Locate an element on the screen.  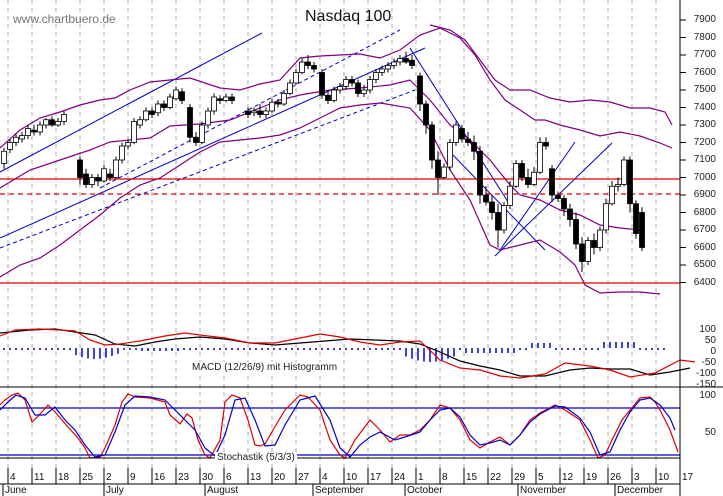
stoch-d-line is located at coordinates (338, 426).